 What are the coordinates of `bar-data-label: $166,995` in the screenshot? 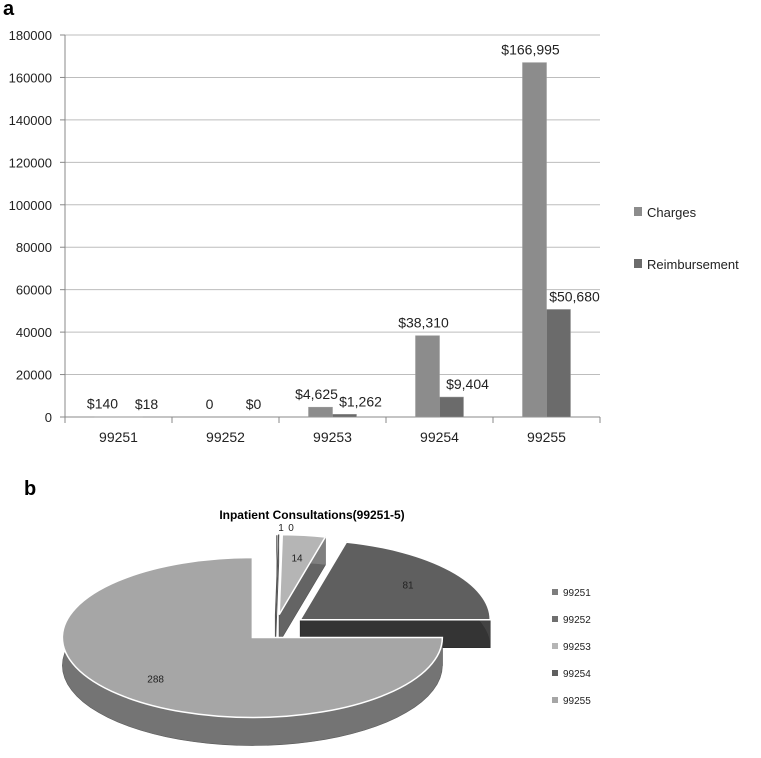 It's located at (530, 50).